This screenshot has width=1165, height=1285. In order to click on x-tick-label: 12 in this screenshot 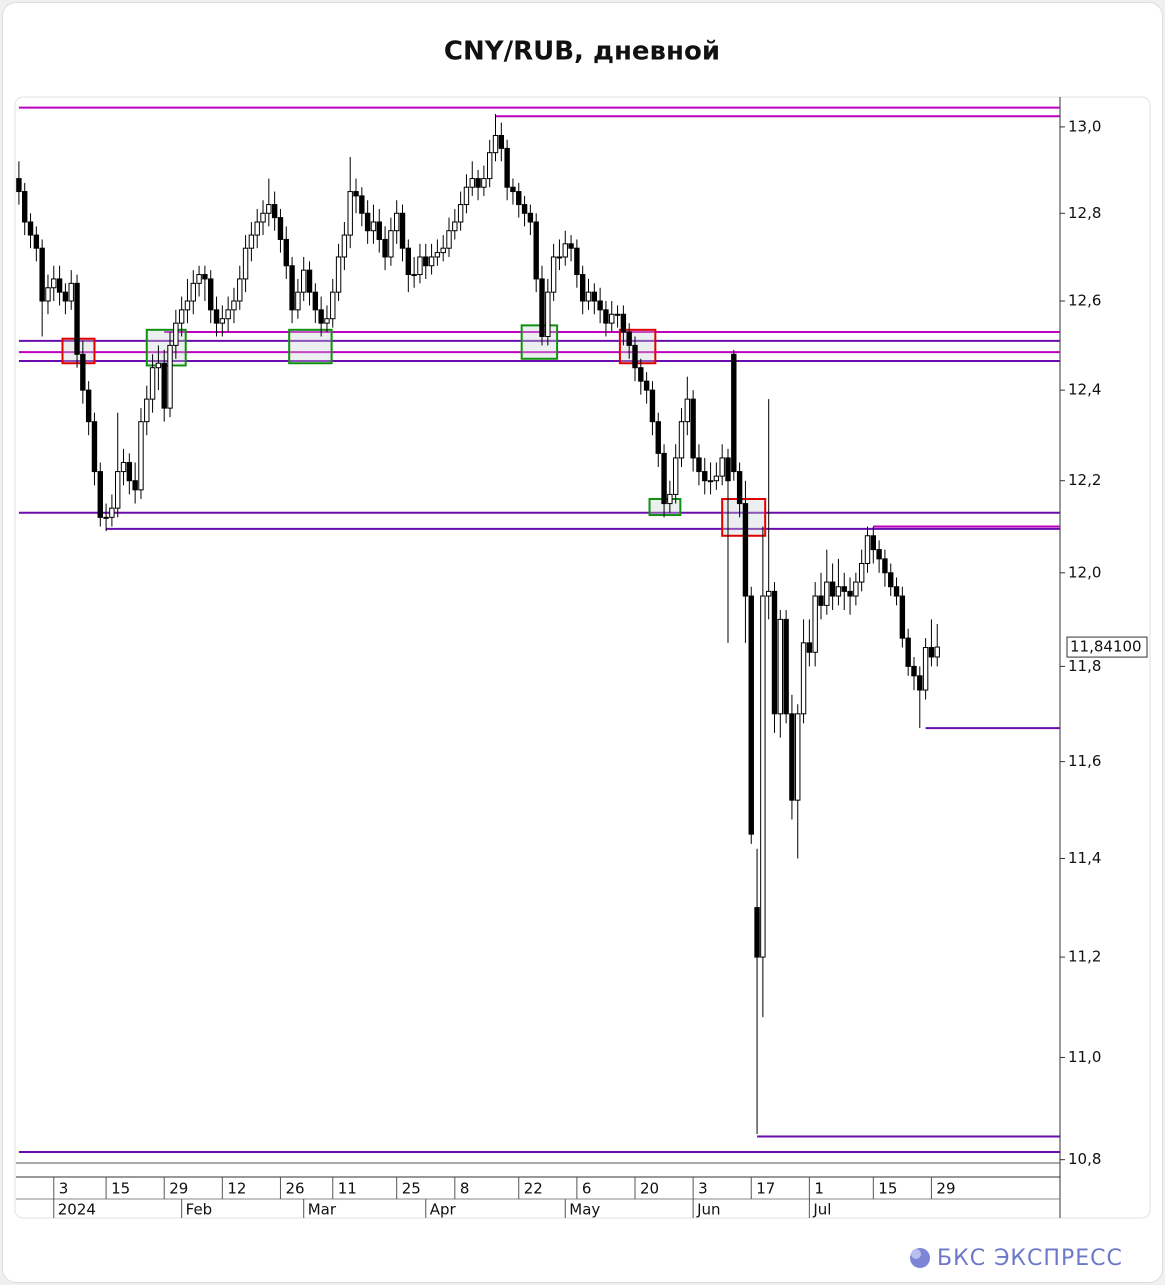, I will do `click(236, 1189)`.